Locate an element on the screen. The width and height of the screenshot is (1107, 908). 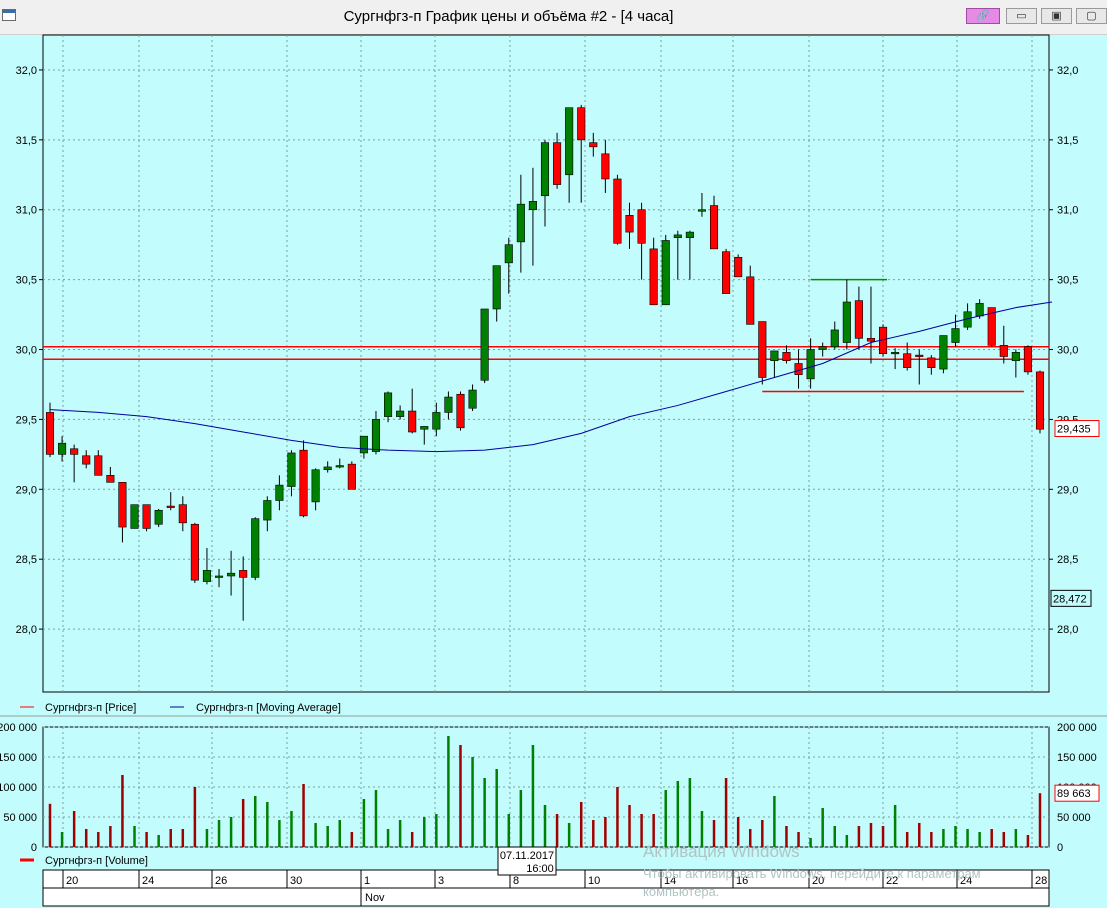
cursor-time-label: 16:00 is located at coordinates (540, 869).